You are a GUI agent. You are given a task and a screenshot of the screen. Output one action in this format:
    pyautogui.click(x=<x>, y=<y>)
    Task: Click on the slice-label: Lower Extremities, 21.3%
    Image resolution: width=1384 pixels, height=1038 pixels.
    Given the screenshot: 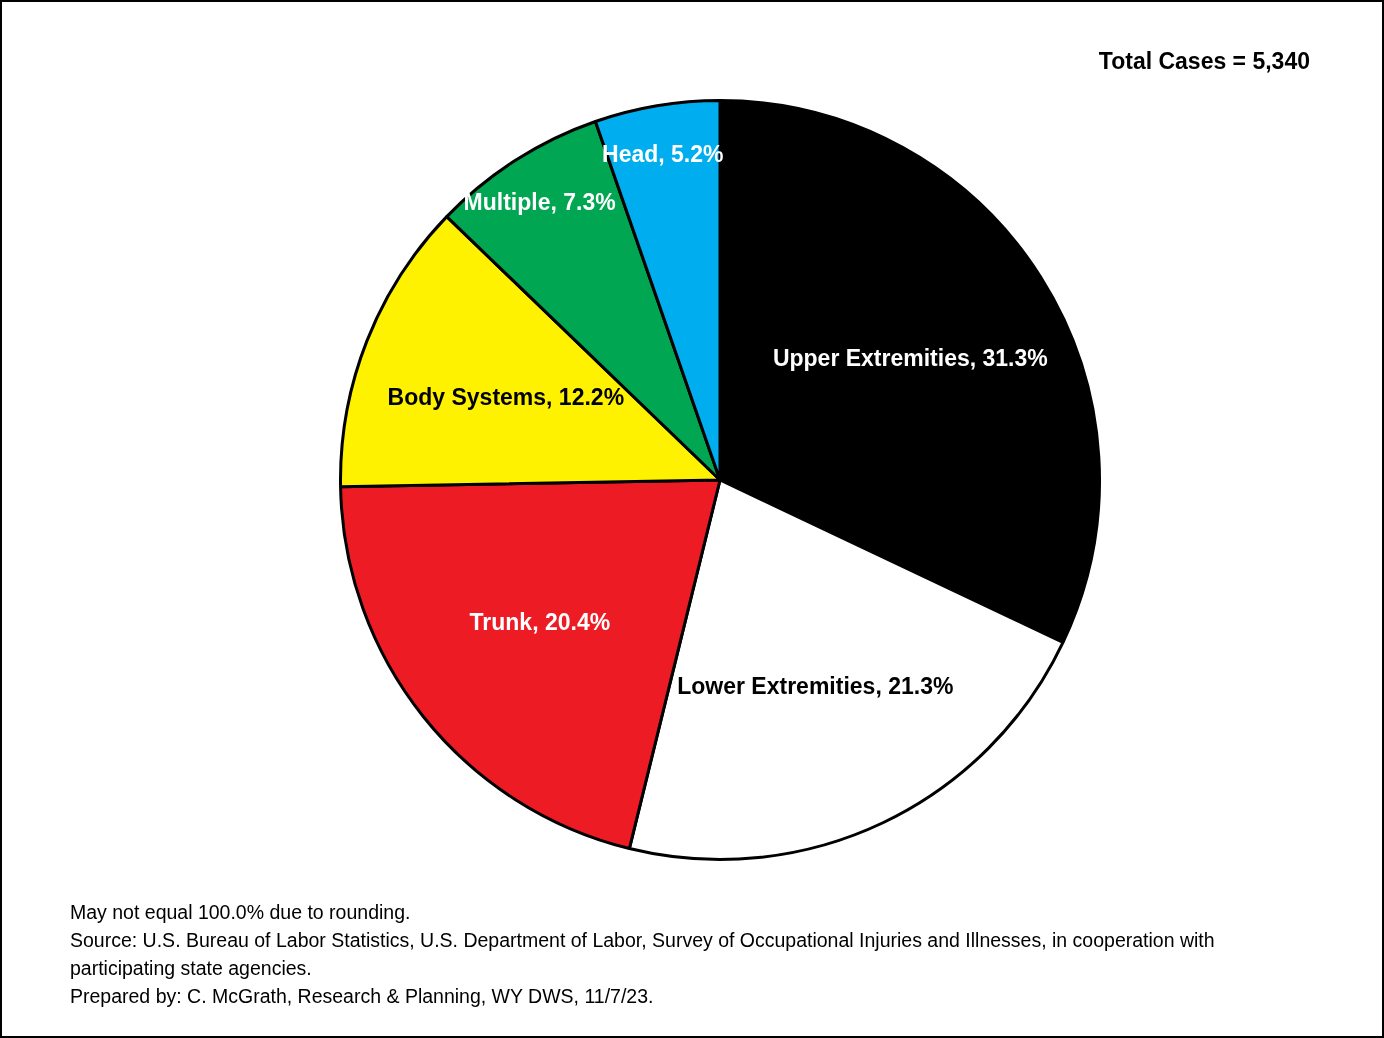 What is the action you would take?
    pyautogui.click(x=816, y=686)
    